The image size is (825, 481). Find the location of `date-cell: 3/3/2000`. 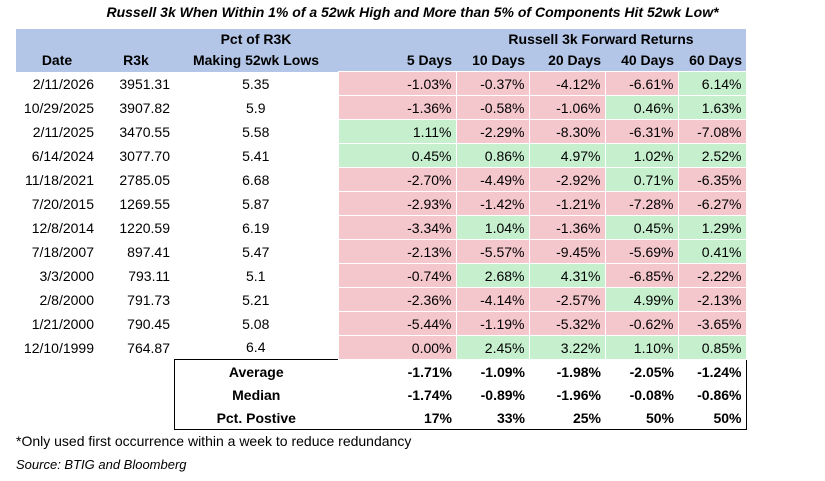

date-cell: 3/3/2000 is located at coordinates (67, 275).